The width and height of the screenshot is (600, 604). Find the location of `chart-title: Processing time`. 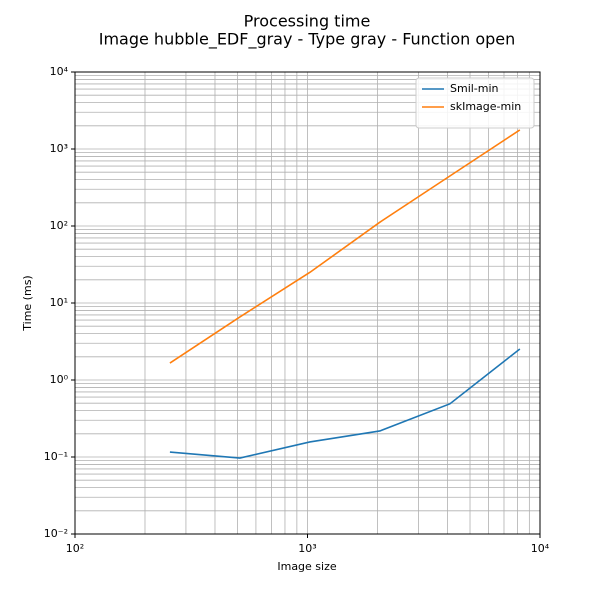

chart-title: Processing time is located at coordinates (307, 21).